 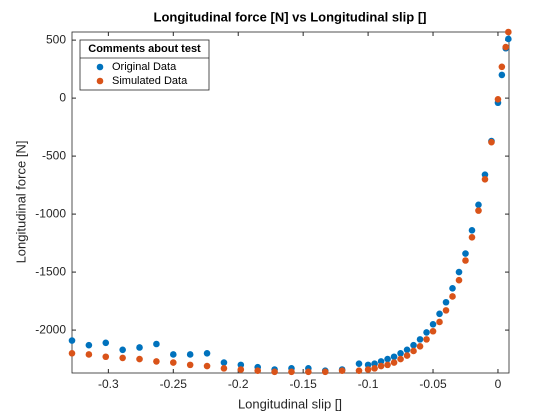 What do you see at coordinates (50, 213) in the screenshot?
I see `y-tick-label: -1000` at bounding box center [50, 213].